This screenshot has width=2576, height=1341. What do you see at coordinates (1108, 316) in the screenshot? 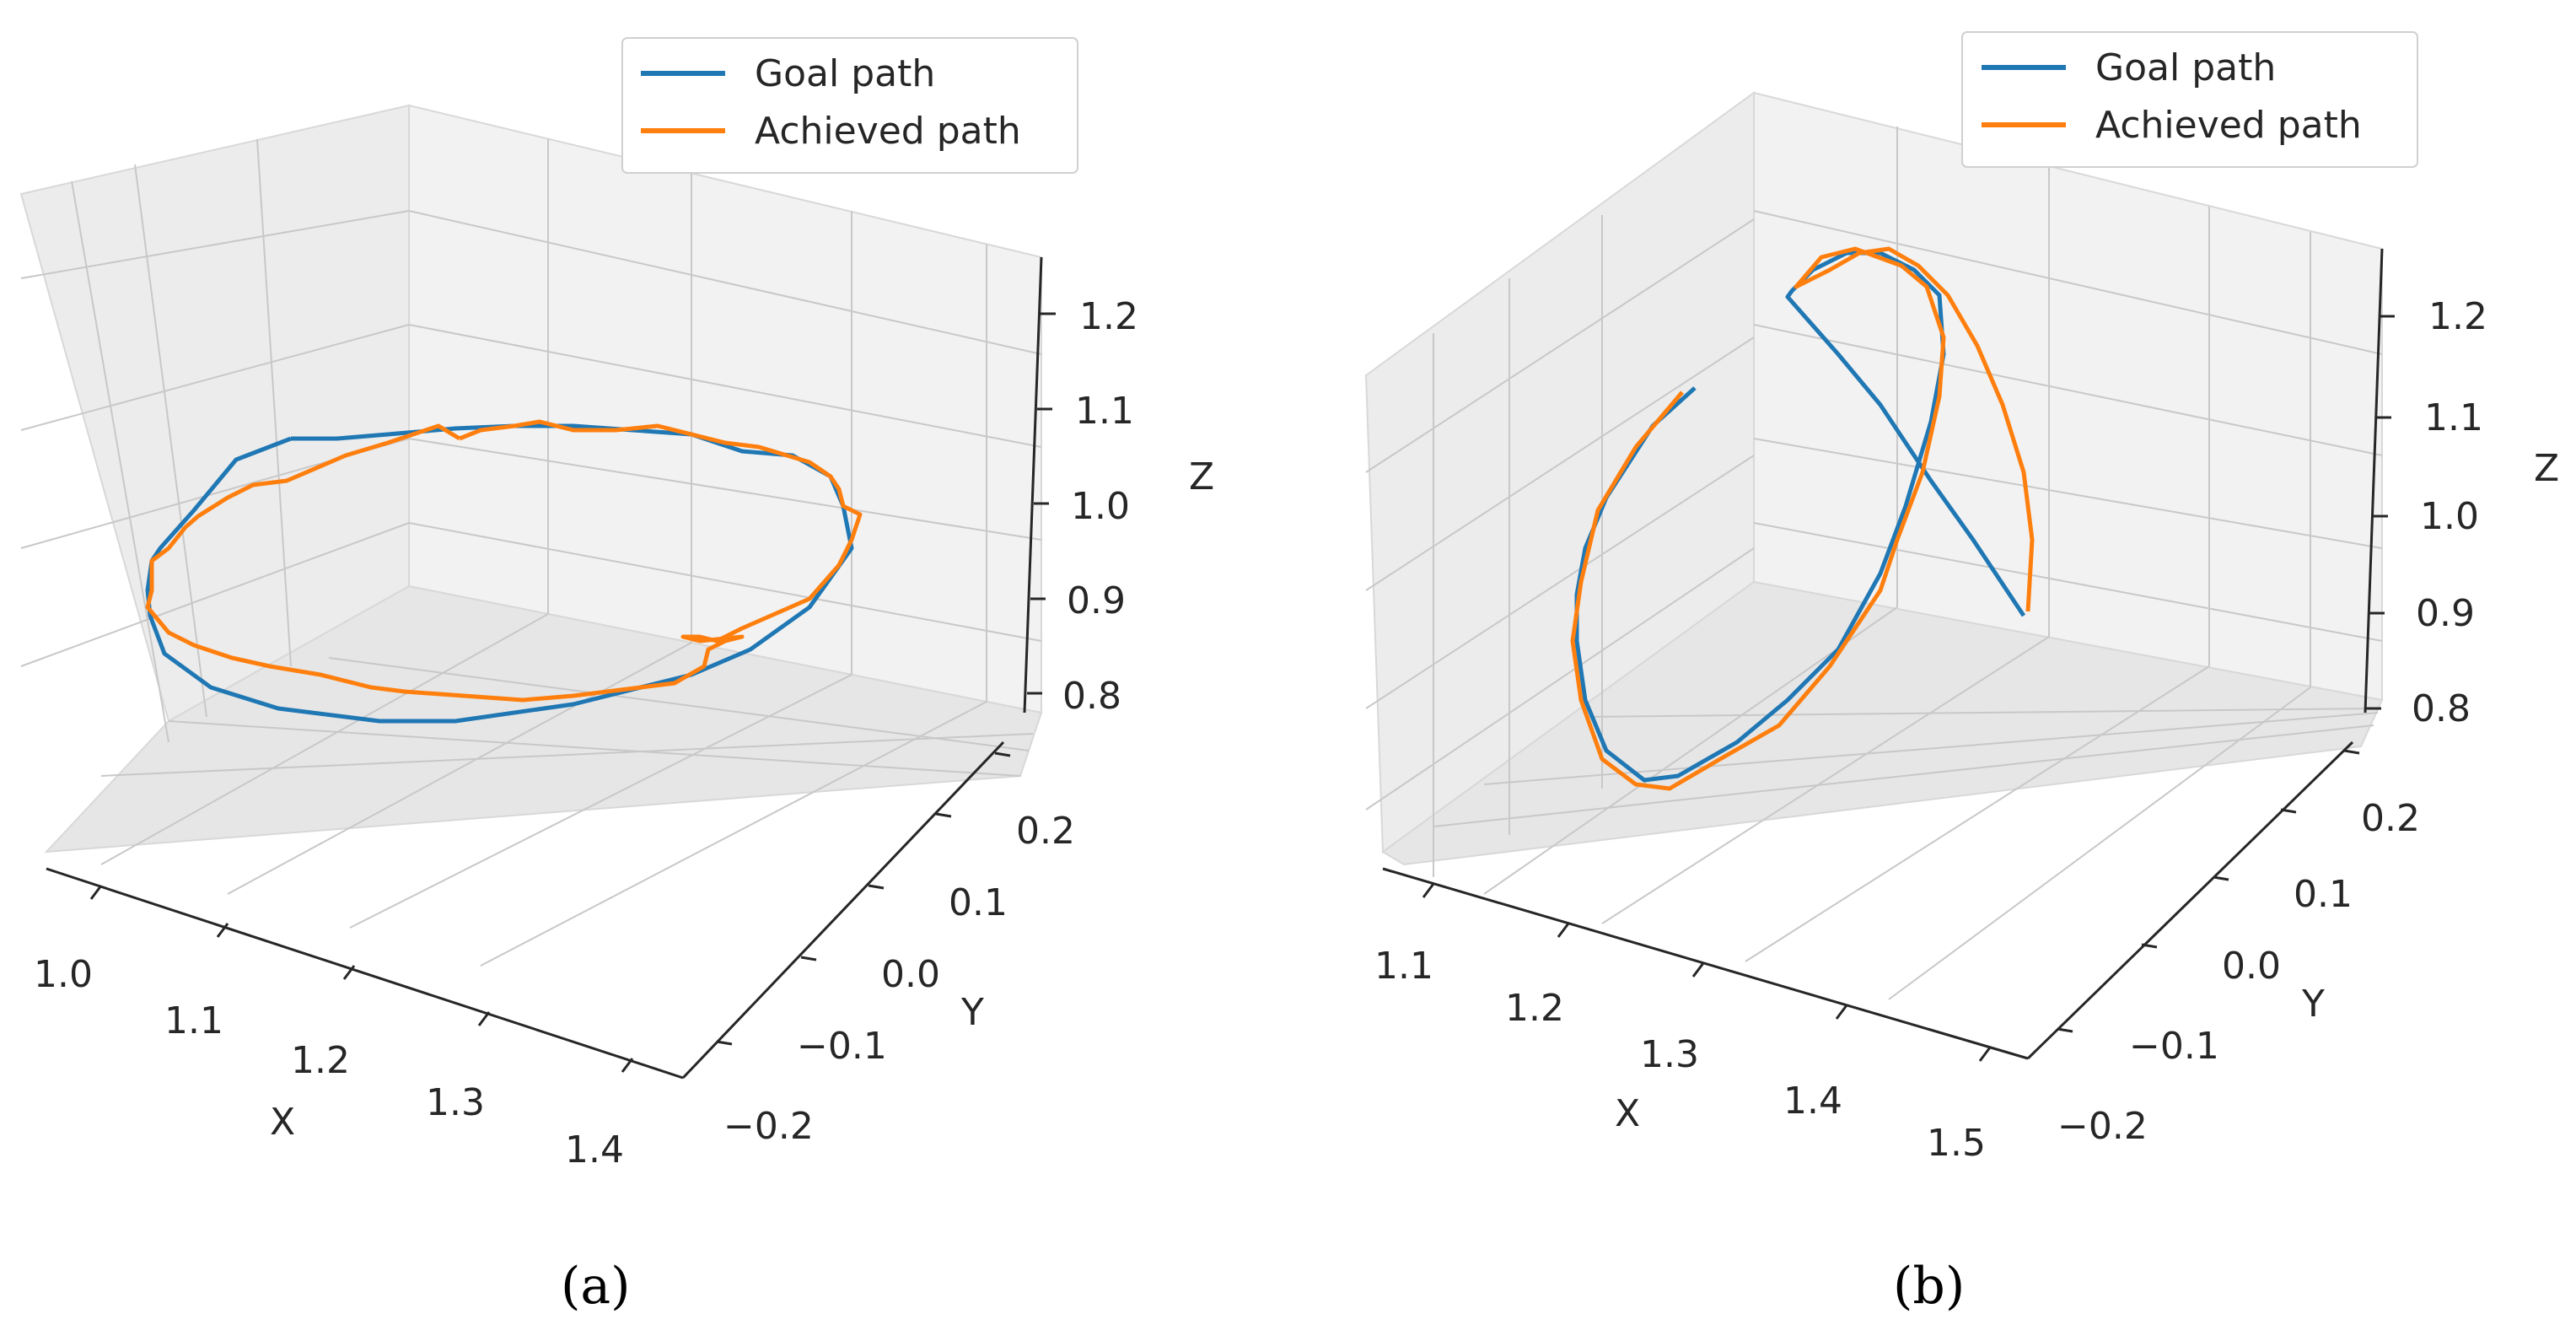
I see `ztick-a-4: 1.2` at bounding box center [1108, 316].